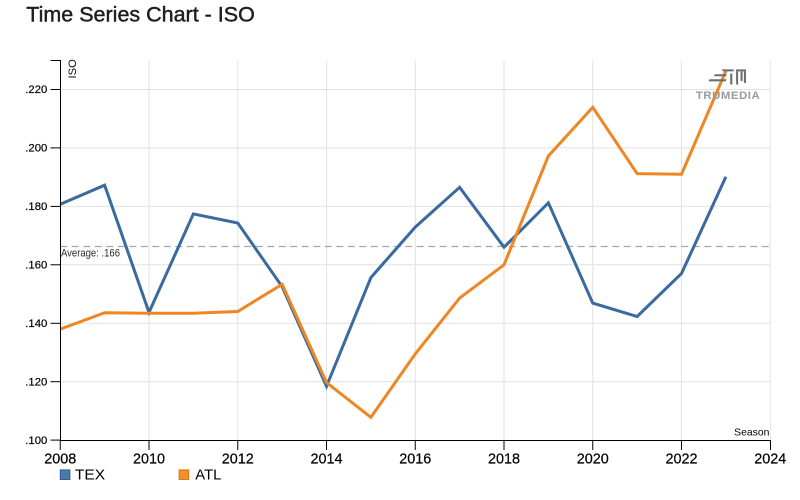 This screenshot has width=800, height=500. Describe the element at coordinates (73, 69) in the screenshot. I see `svg-text: ISO` at that location.